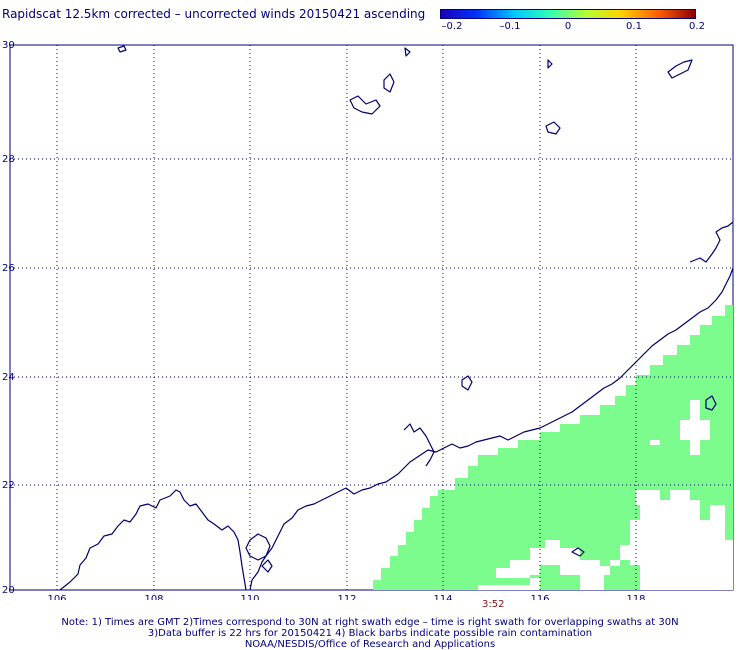 The width and height of the screenshot is (740, 650). I want to click on colorbar-tick: –0.2, so click(452, 26).